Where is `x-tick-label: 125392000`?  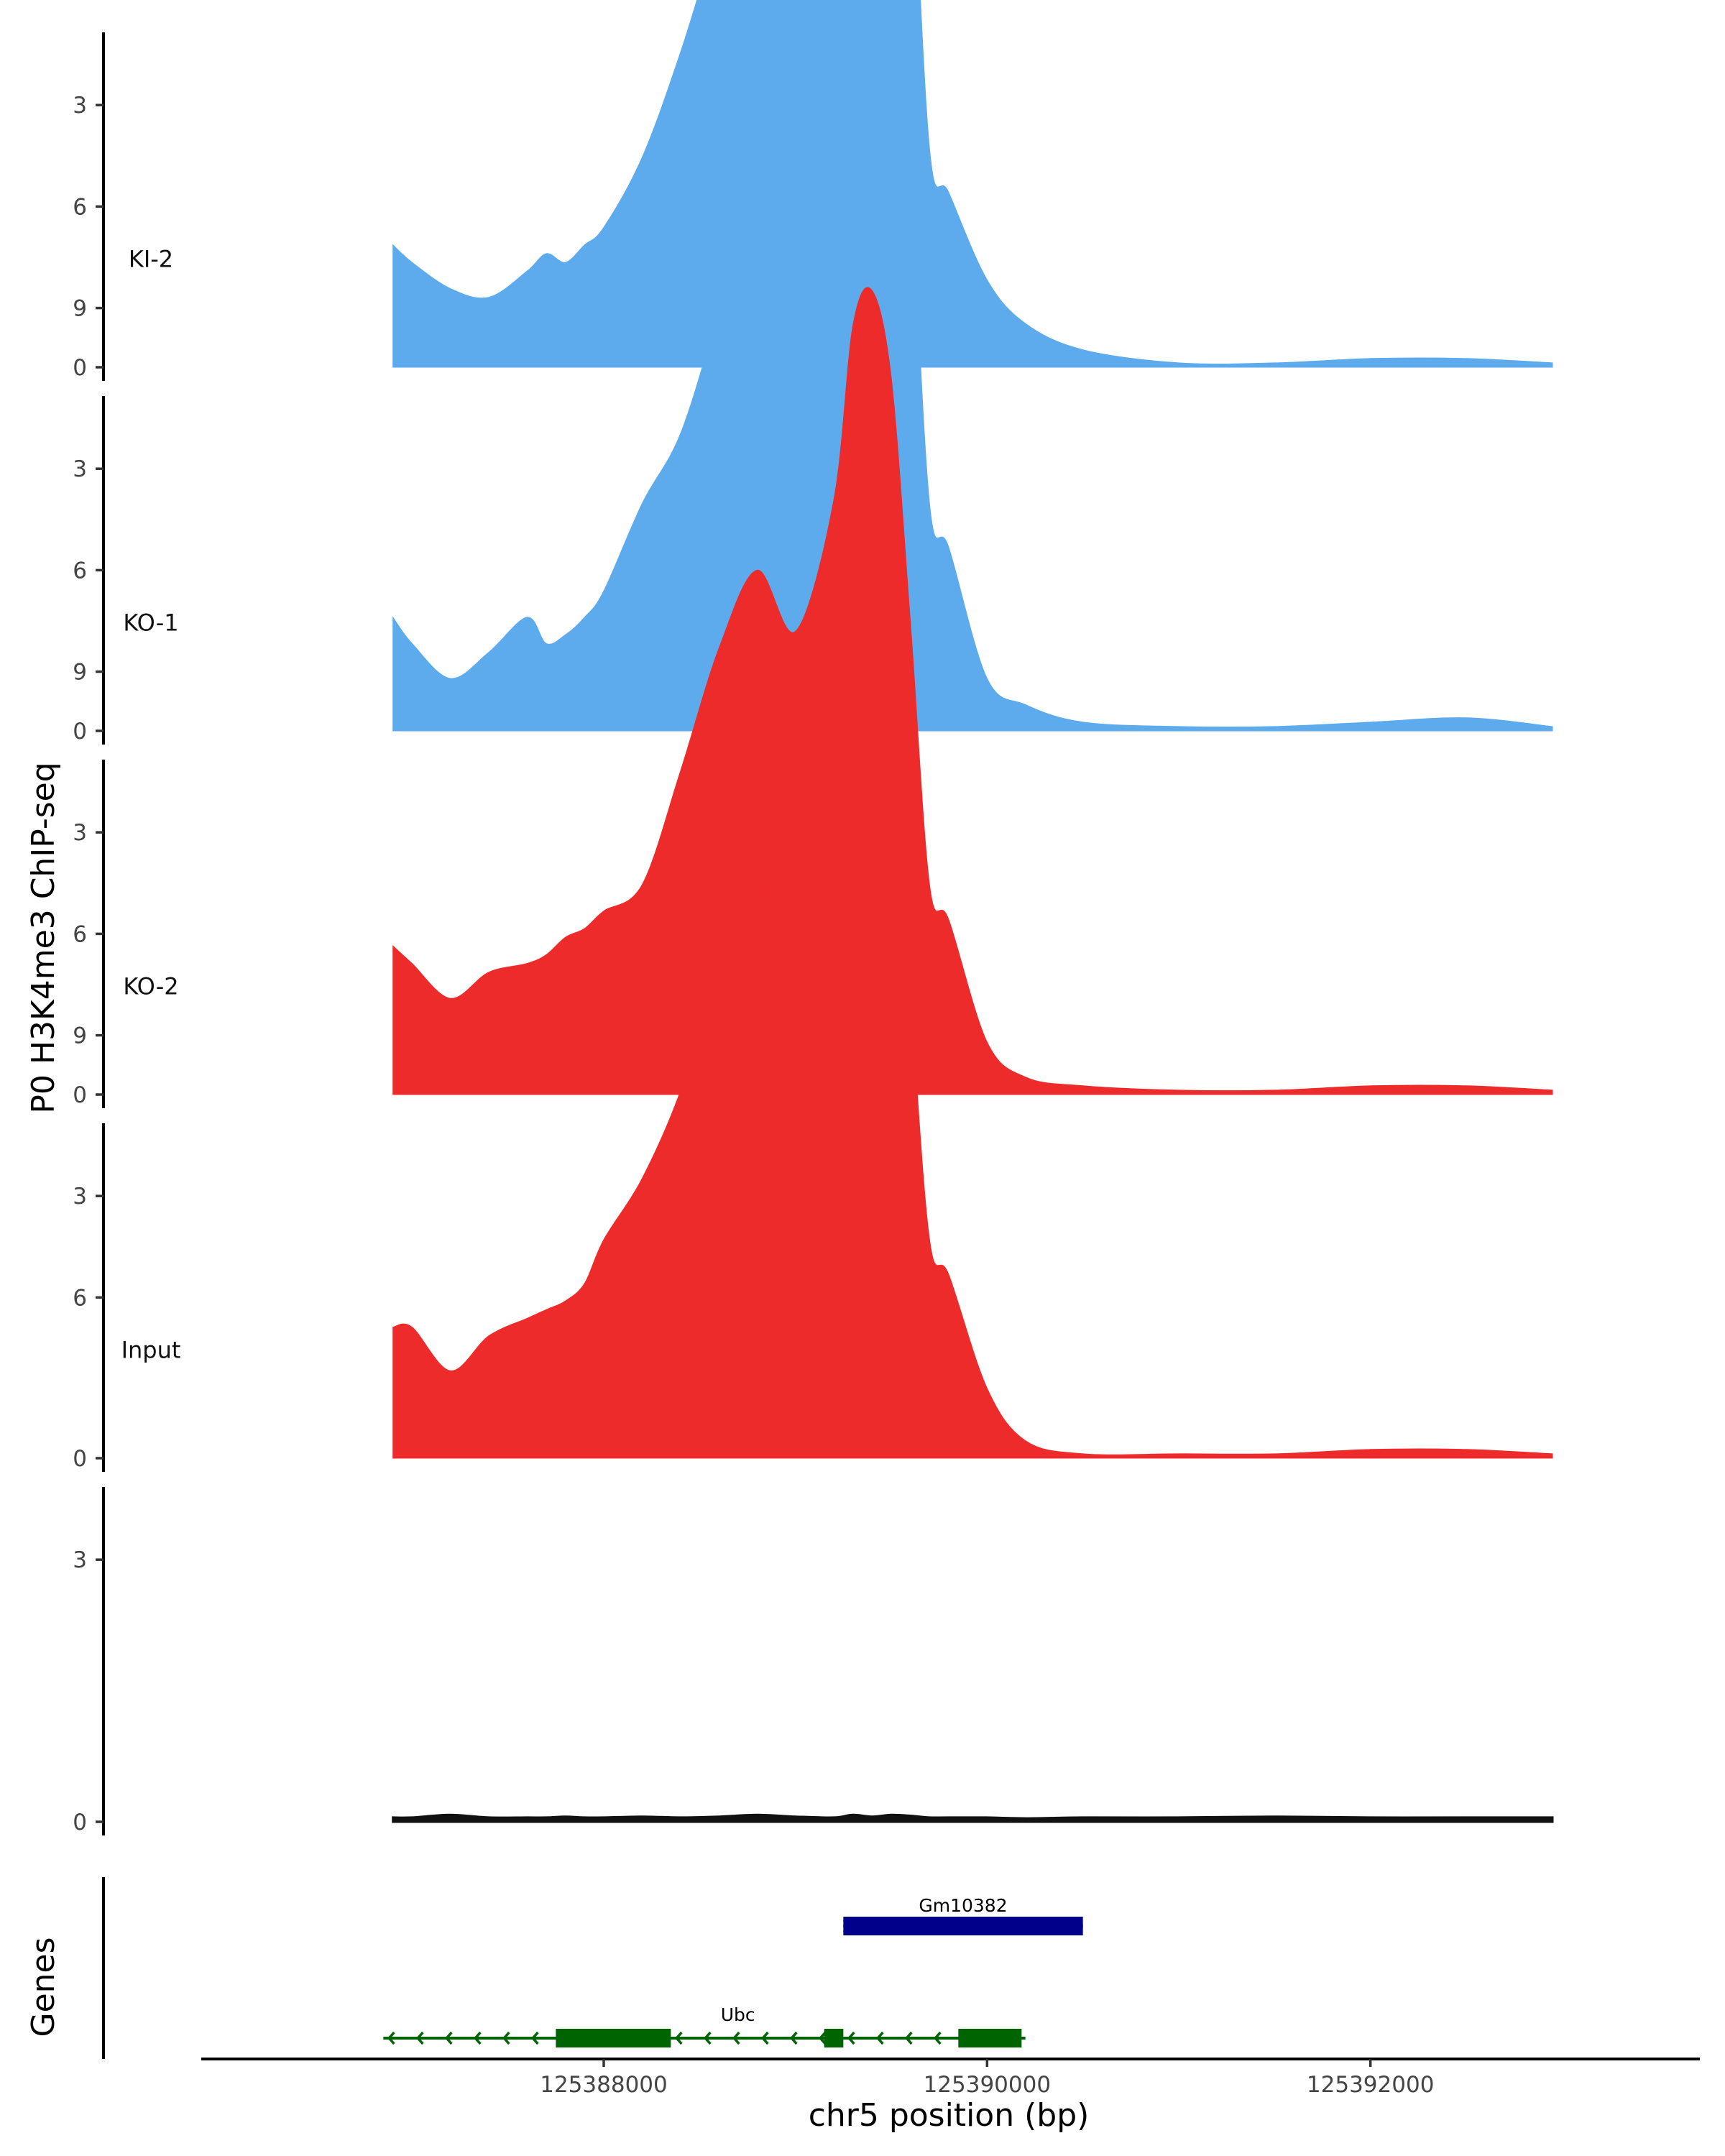
x-tick-label: 125392000 is located at coordinates (1371, 2085).